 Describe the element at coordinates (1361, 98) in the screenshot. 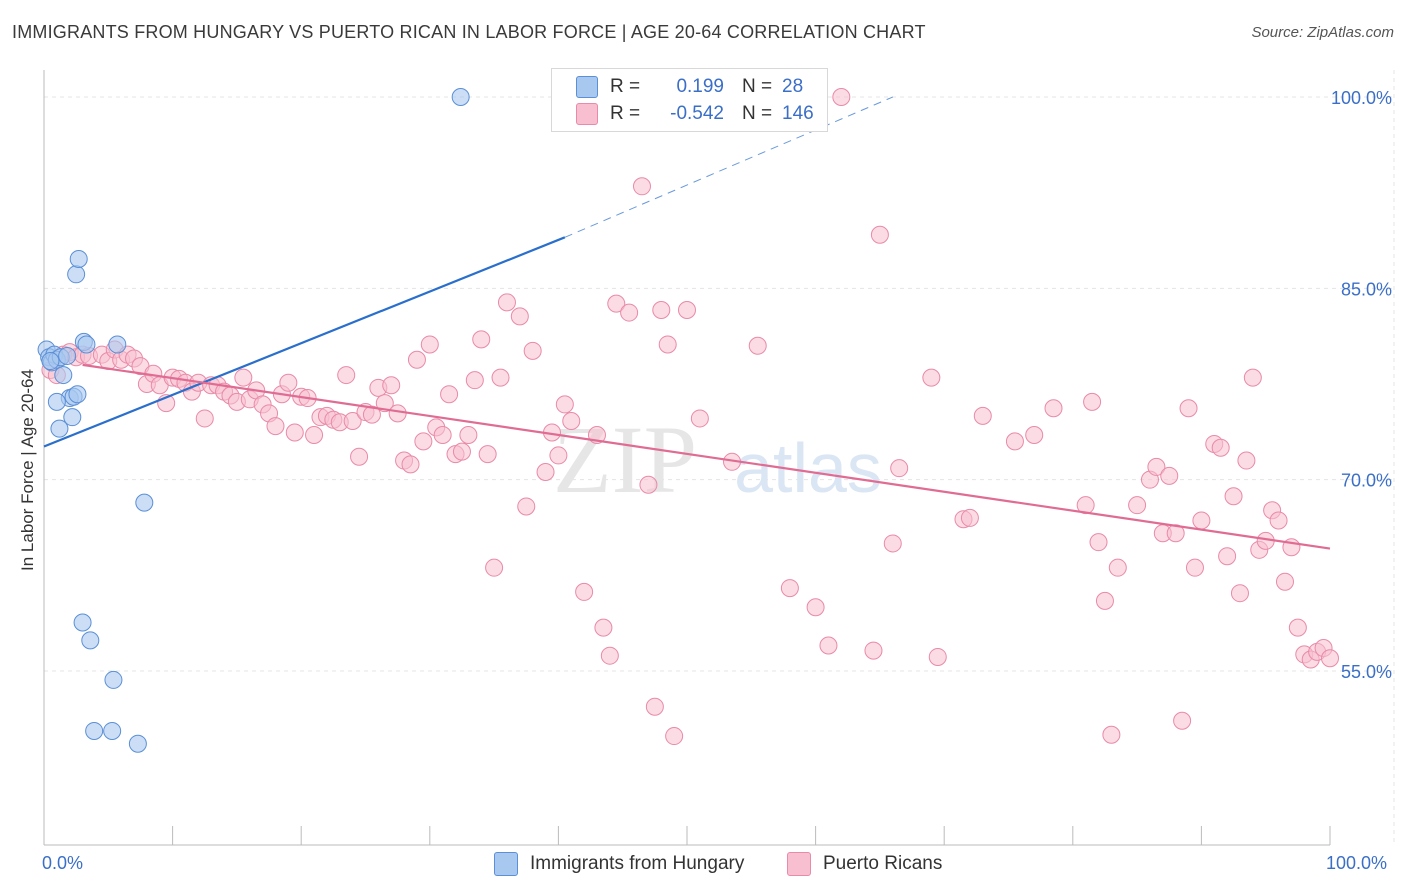

I see `y-tick-label: 100.0%` at that location.